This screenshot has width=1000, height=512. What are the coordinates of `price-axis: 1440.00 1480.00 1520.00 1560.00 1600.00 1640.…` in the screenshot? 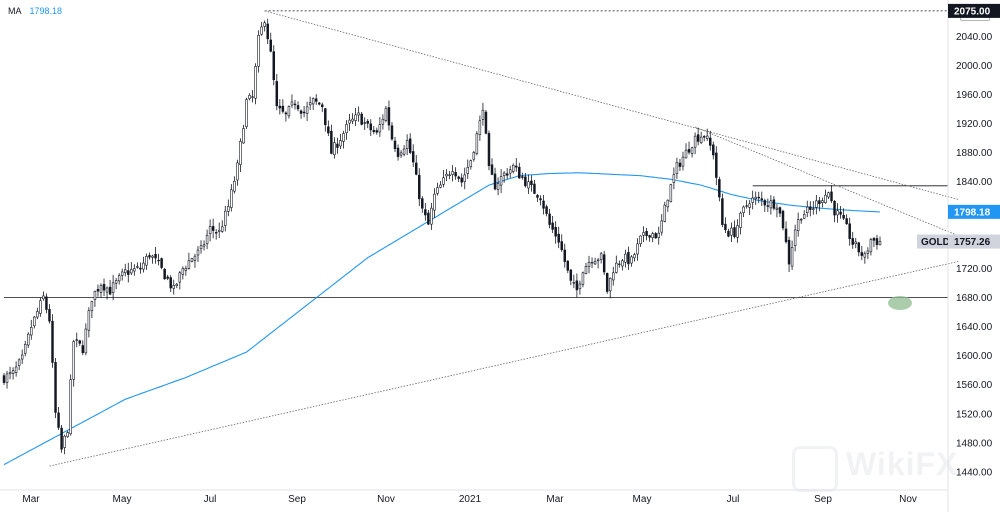 It's located at (970, 256).